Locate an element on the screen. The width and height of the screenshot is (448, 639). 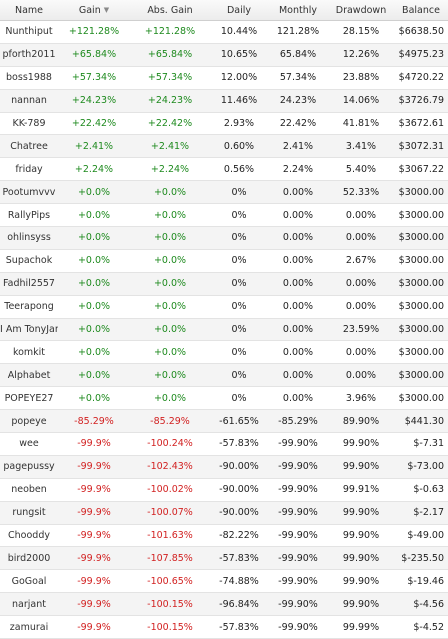
cell-drawdown: 99.90% is located at coordinates (361, 444).